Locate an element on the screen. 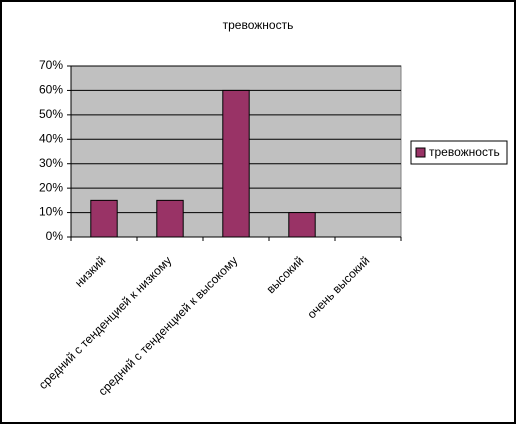 Image resolution: width=516 pixels, height=424 pixels. y-tick-label: 40% is located at coordinates (51, 138).